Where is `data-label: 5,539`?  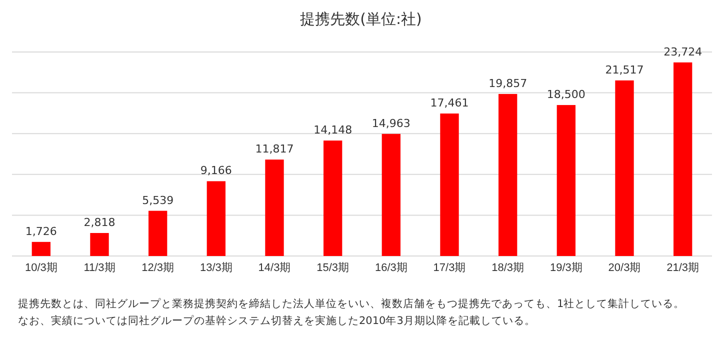
data-label: 5,539 is located at coordinates (158, 200).